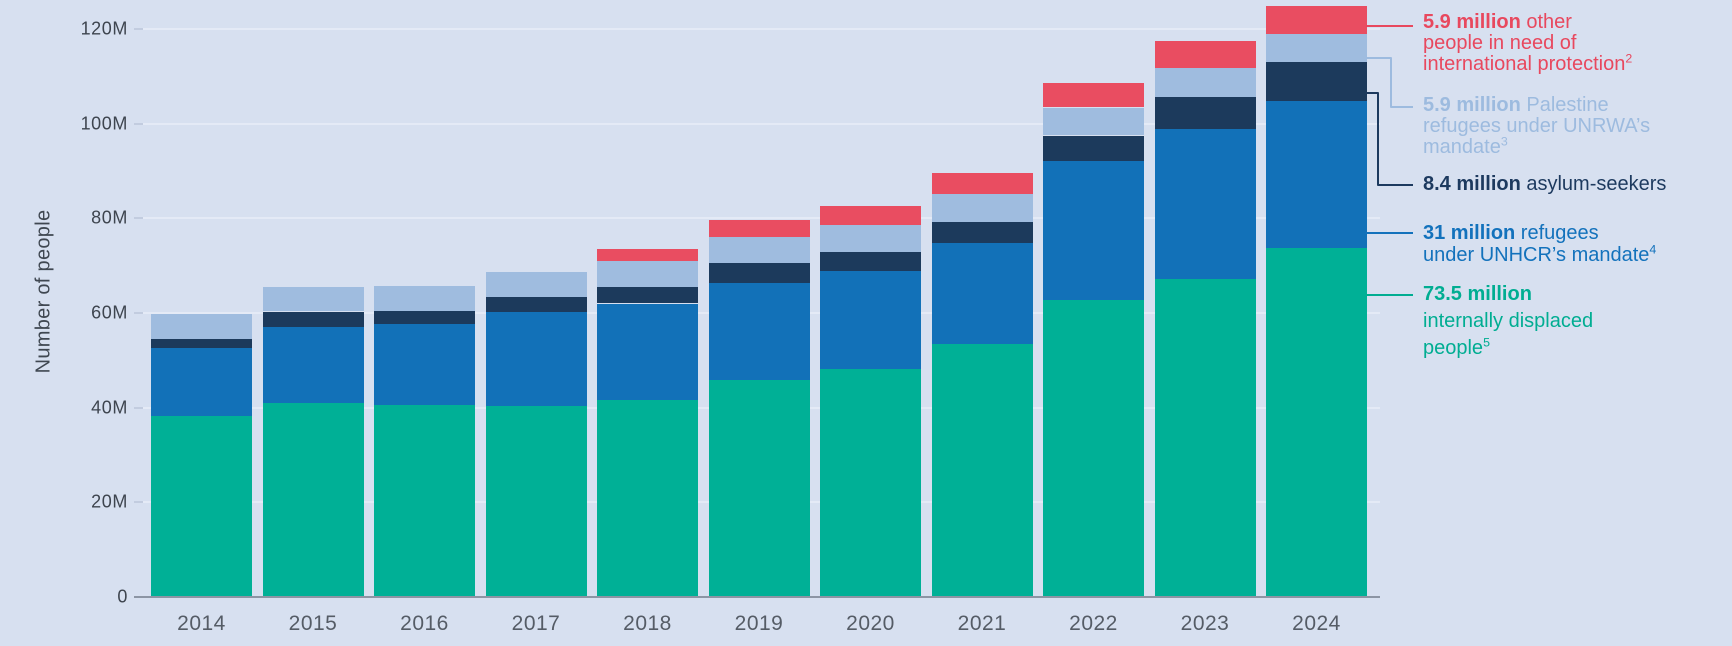 The width and height of the screenshot is (1732, 646). What do you see at coordinates (1573, 294) in the screenshot?
I see `legend-line: 73.5 million` at bounding box center [1573, 294].